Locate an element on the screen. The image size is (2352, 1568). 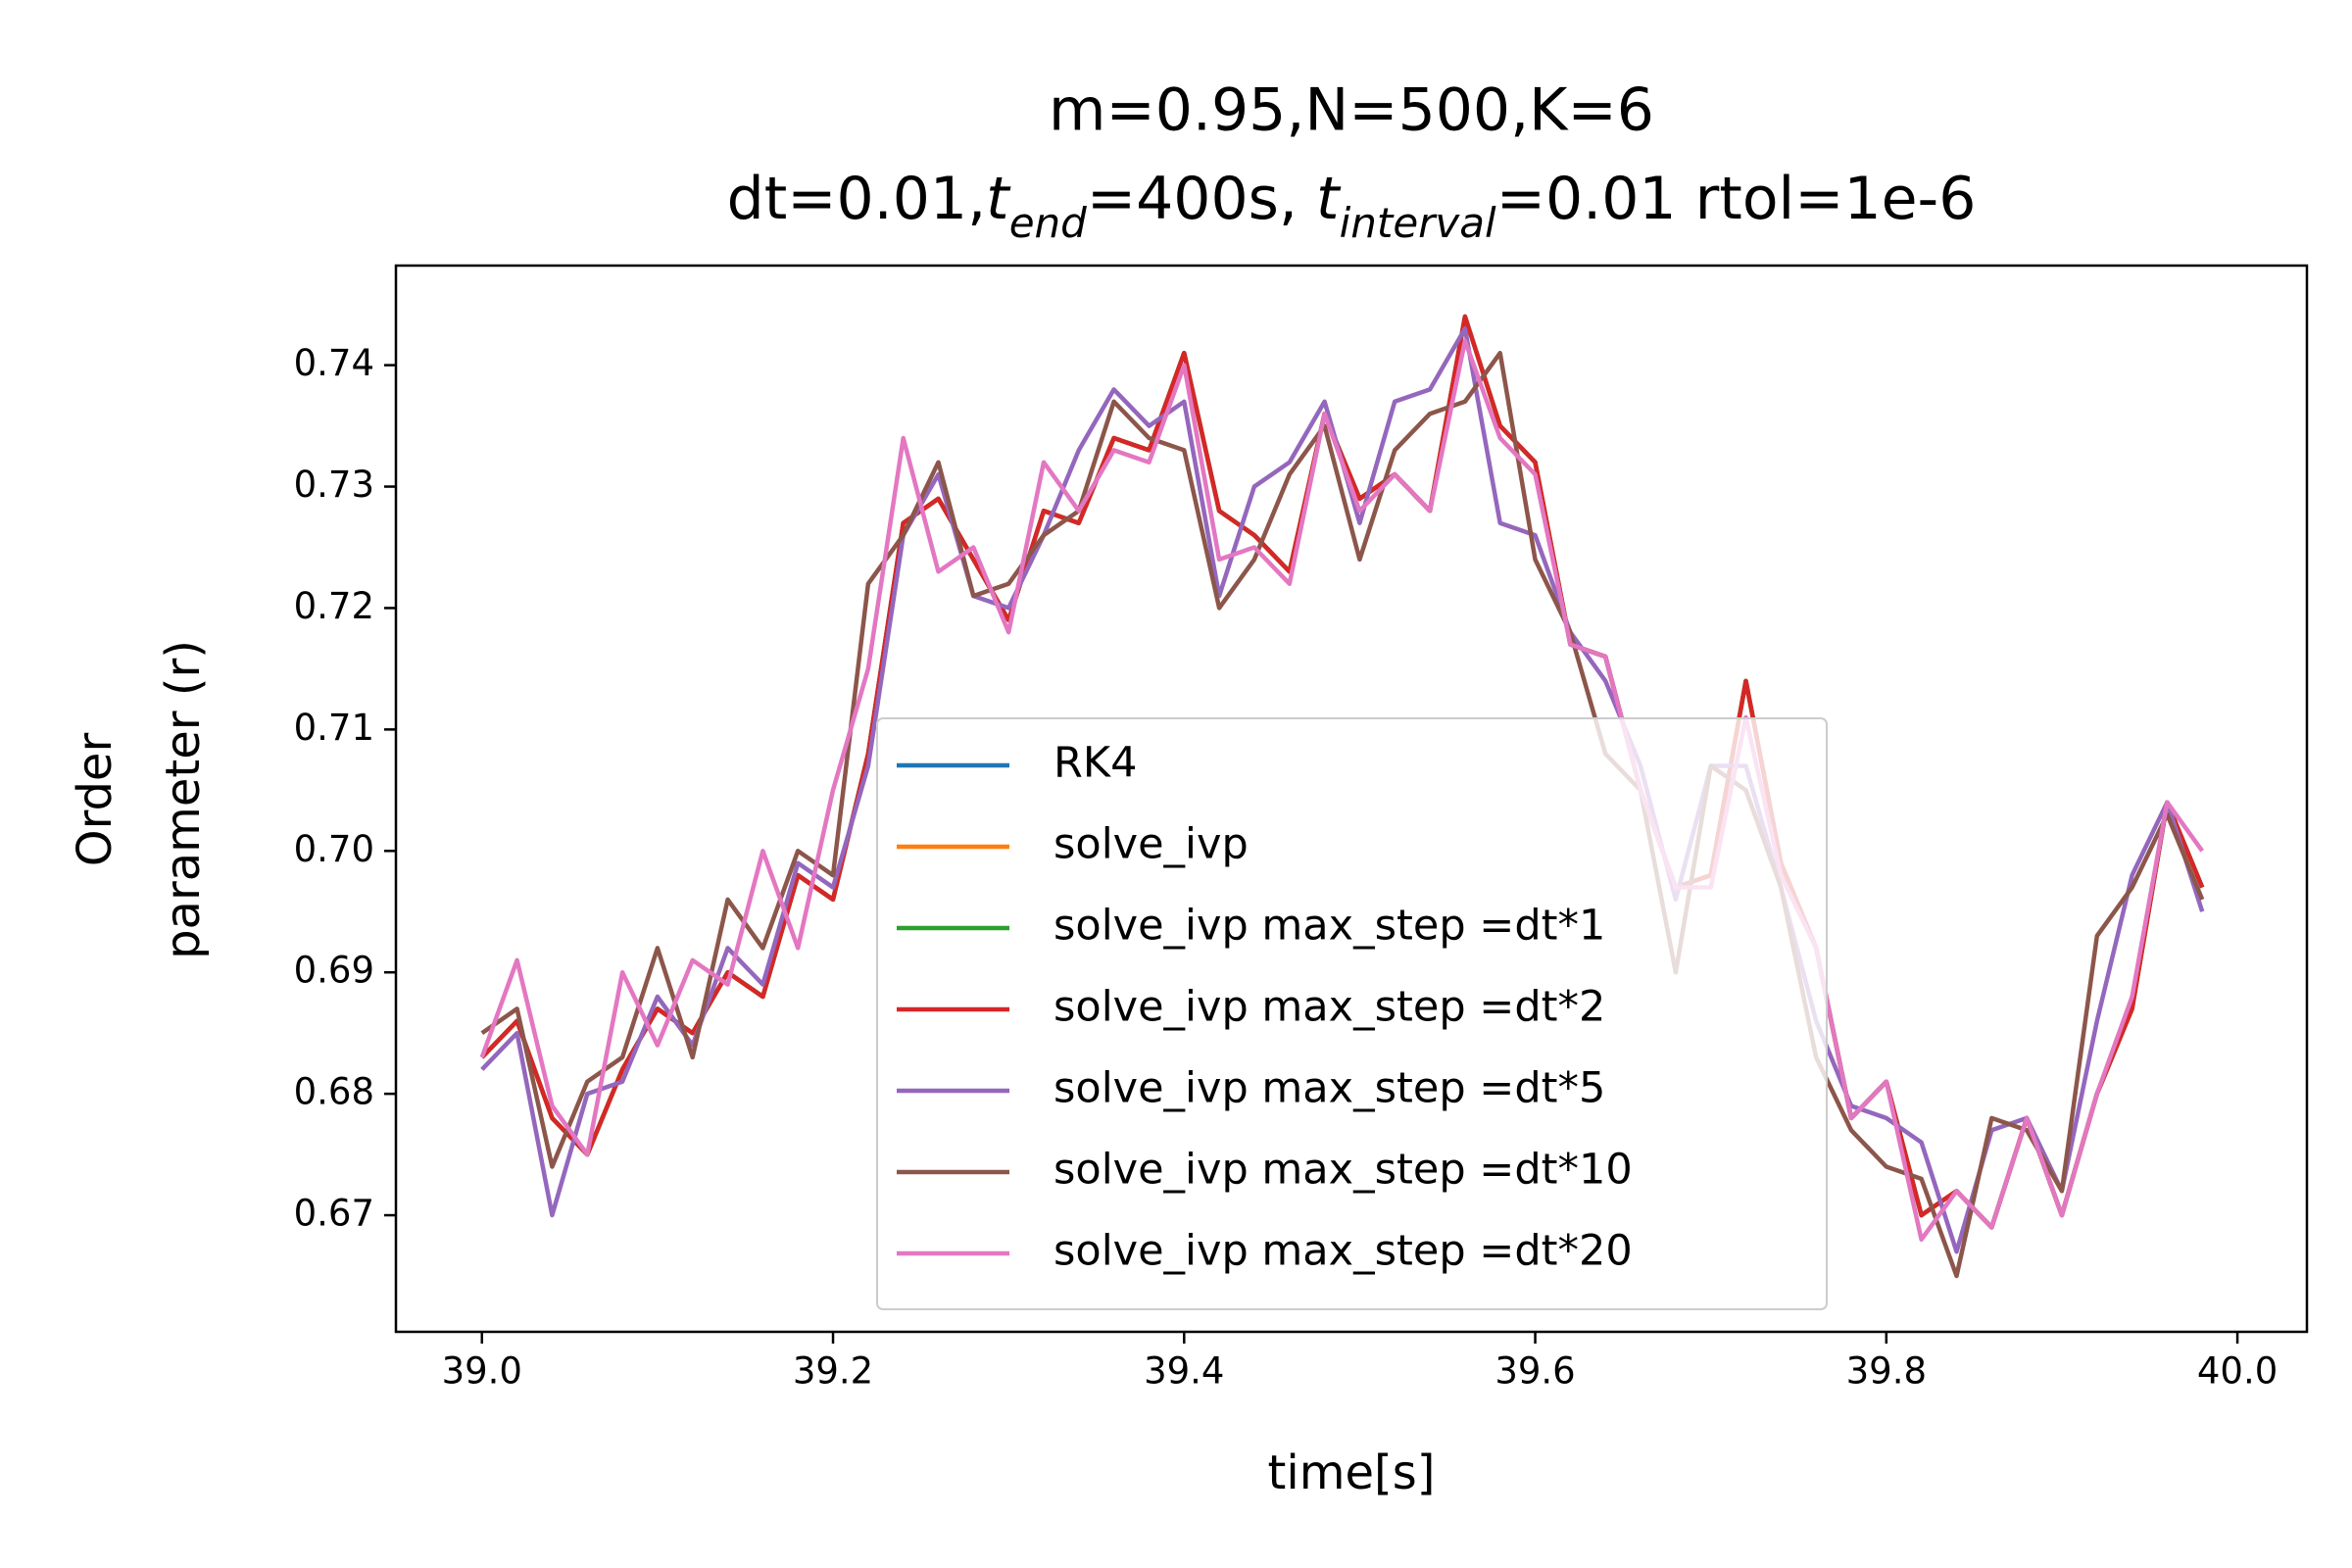
y-tick-label: 0.68 is located at coordinates (334, 1092).